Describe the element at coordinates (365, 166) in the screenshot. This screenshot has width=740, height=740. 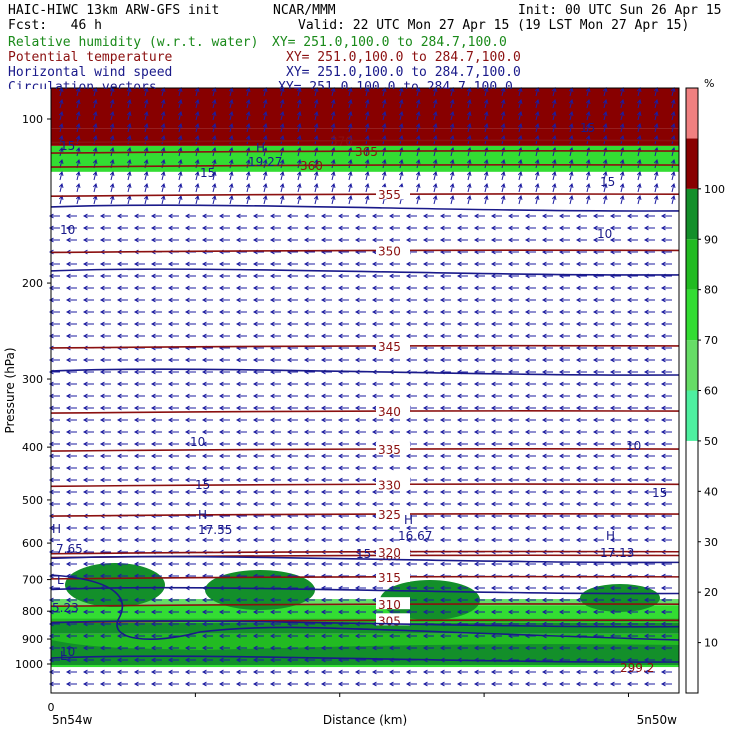
I see `theta-contour` at that location.